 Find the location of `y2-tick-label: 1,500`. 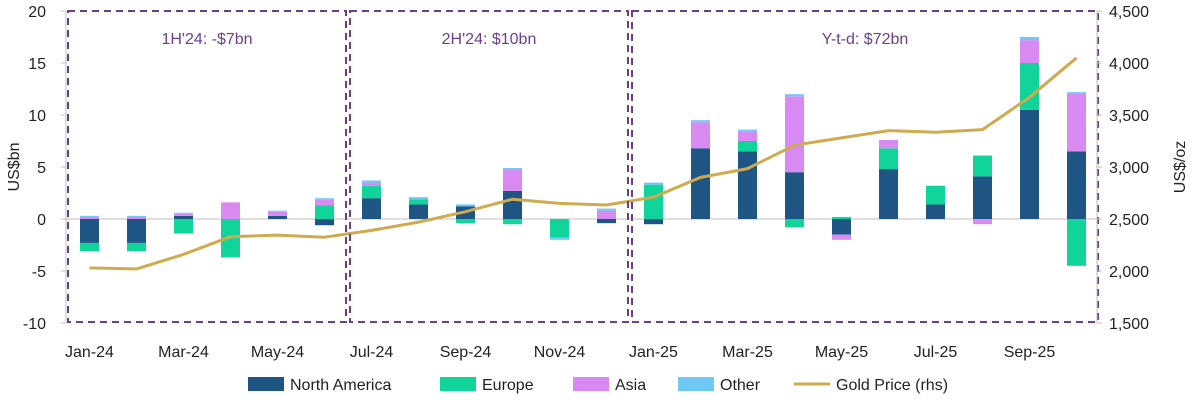

y2-tick-label: 1,500 is located at coordinates (1129, 324).